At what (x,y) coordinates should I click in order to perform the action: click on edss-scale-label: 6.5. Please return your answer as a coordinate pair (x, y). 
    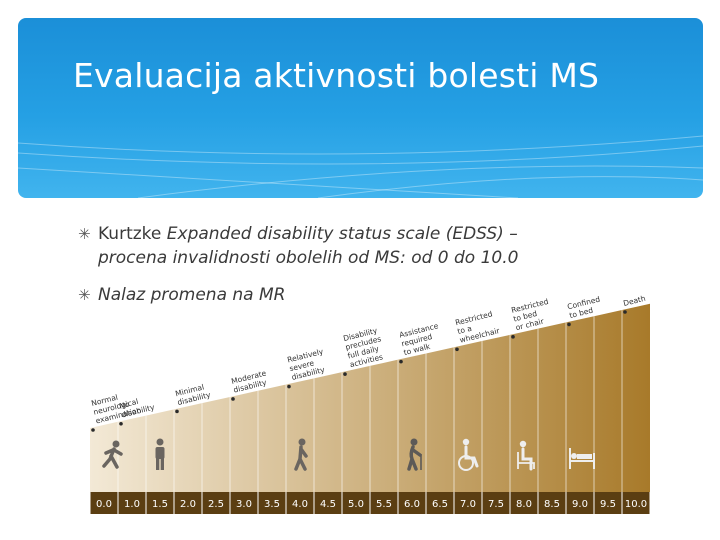
    Looking at the image, I should click on (440, 504).